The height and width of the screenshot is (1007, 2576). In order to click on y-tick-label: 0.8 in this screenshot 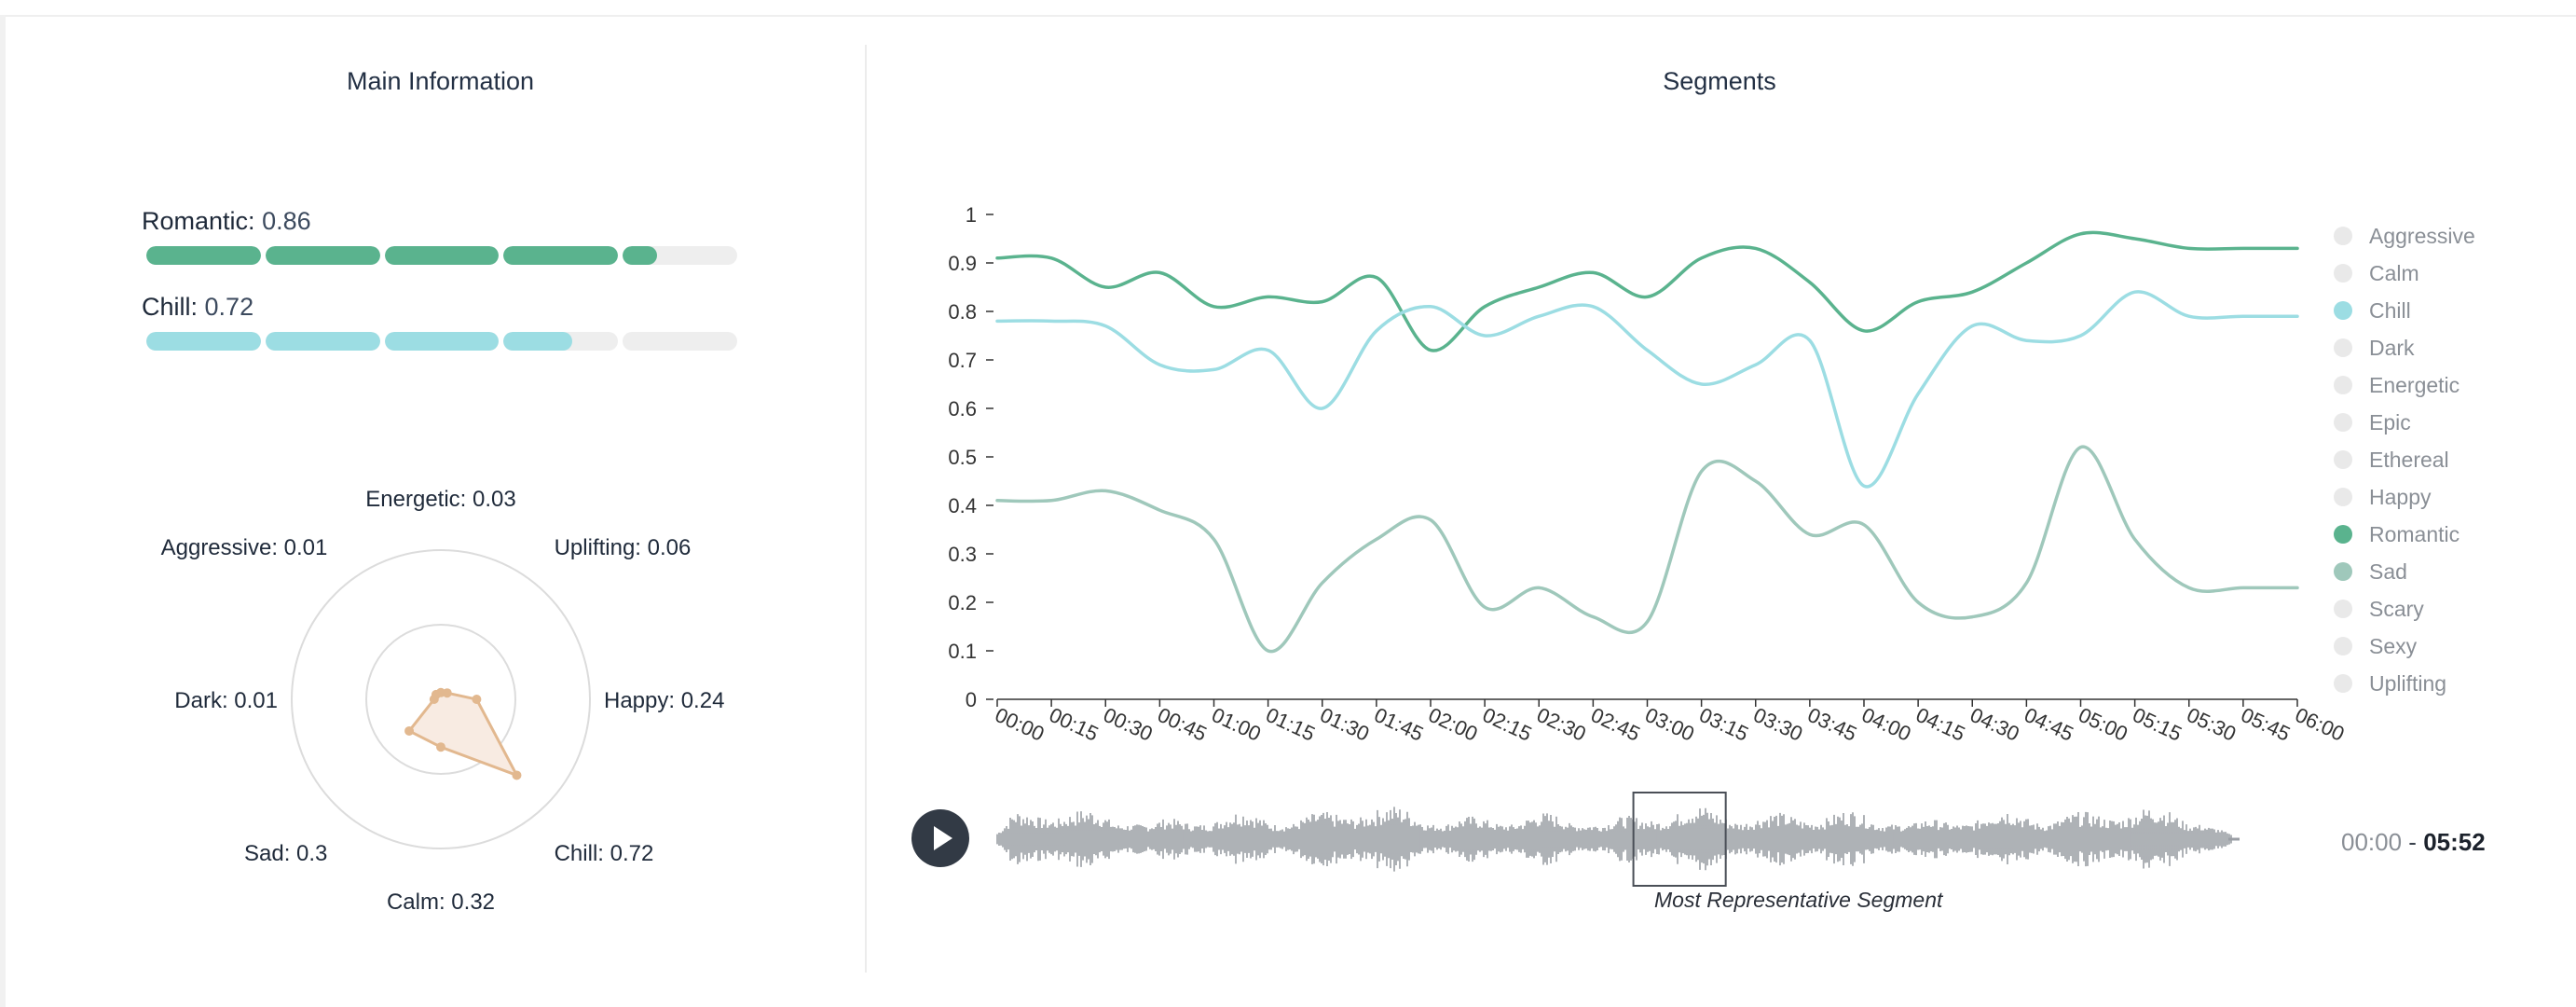, I will do `click(962, 312)`.